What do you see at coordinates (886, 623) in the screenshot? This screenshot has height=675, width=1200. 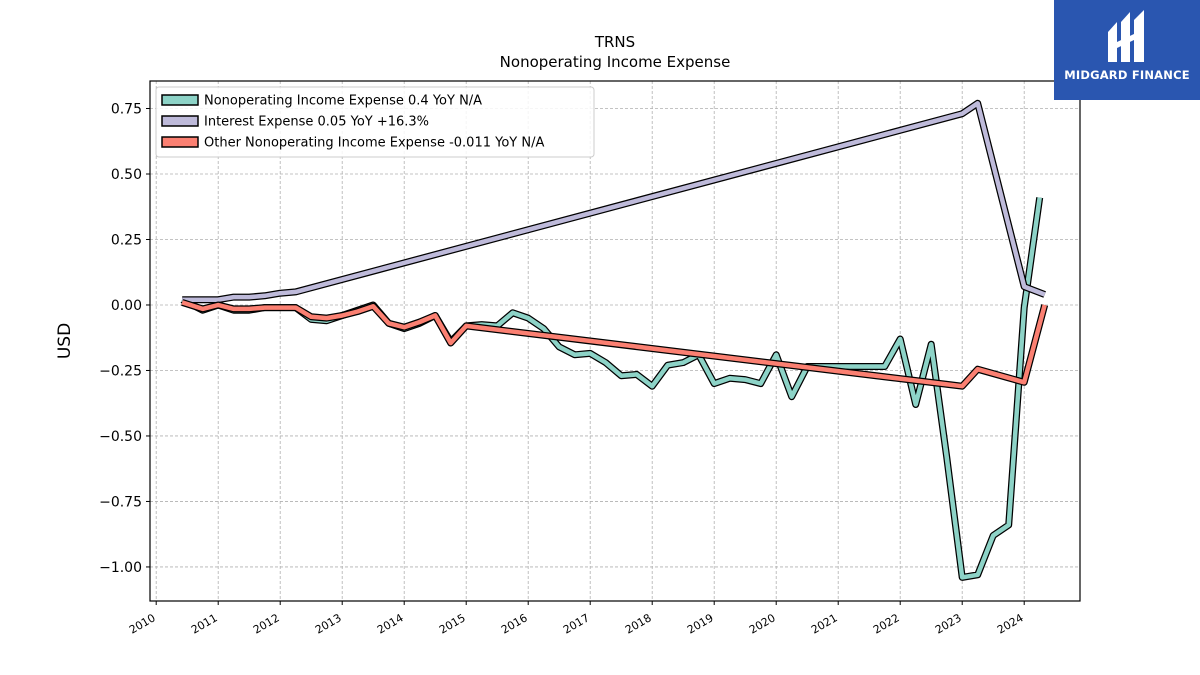 I see `x-tick-label: 2022` at bounding box center [886, 623].